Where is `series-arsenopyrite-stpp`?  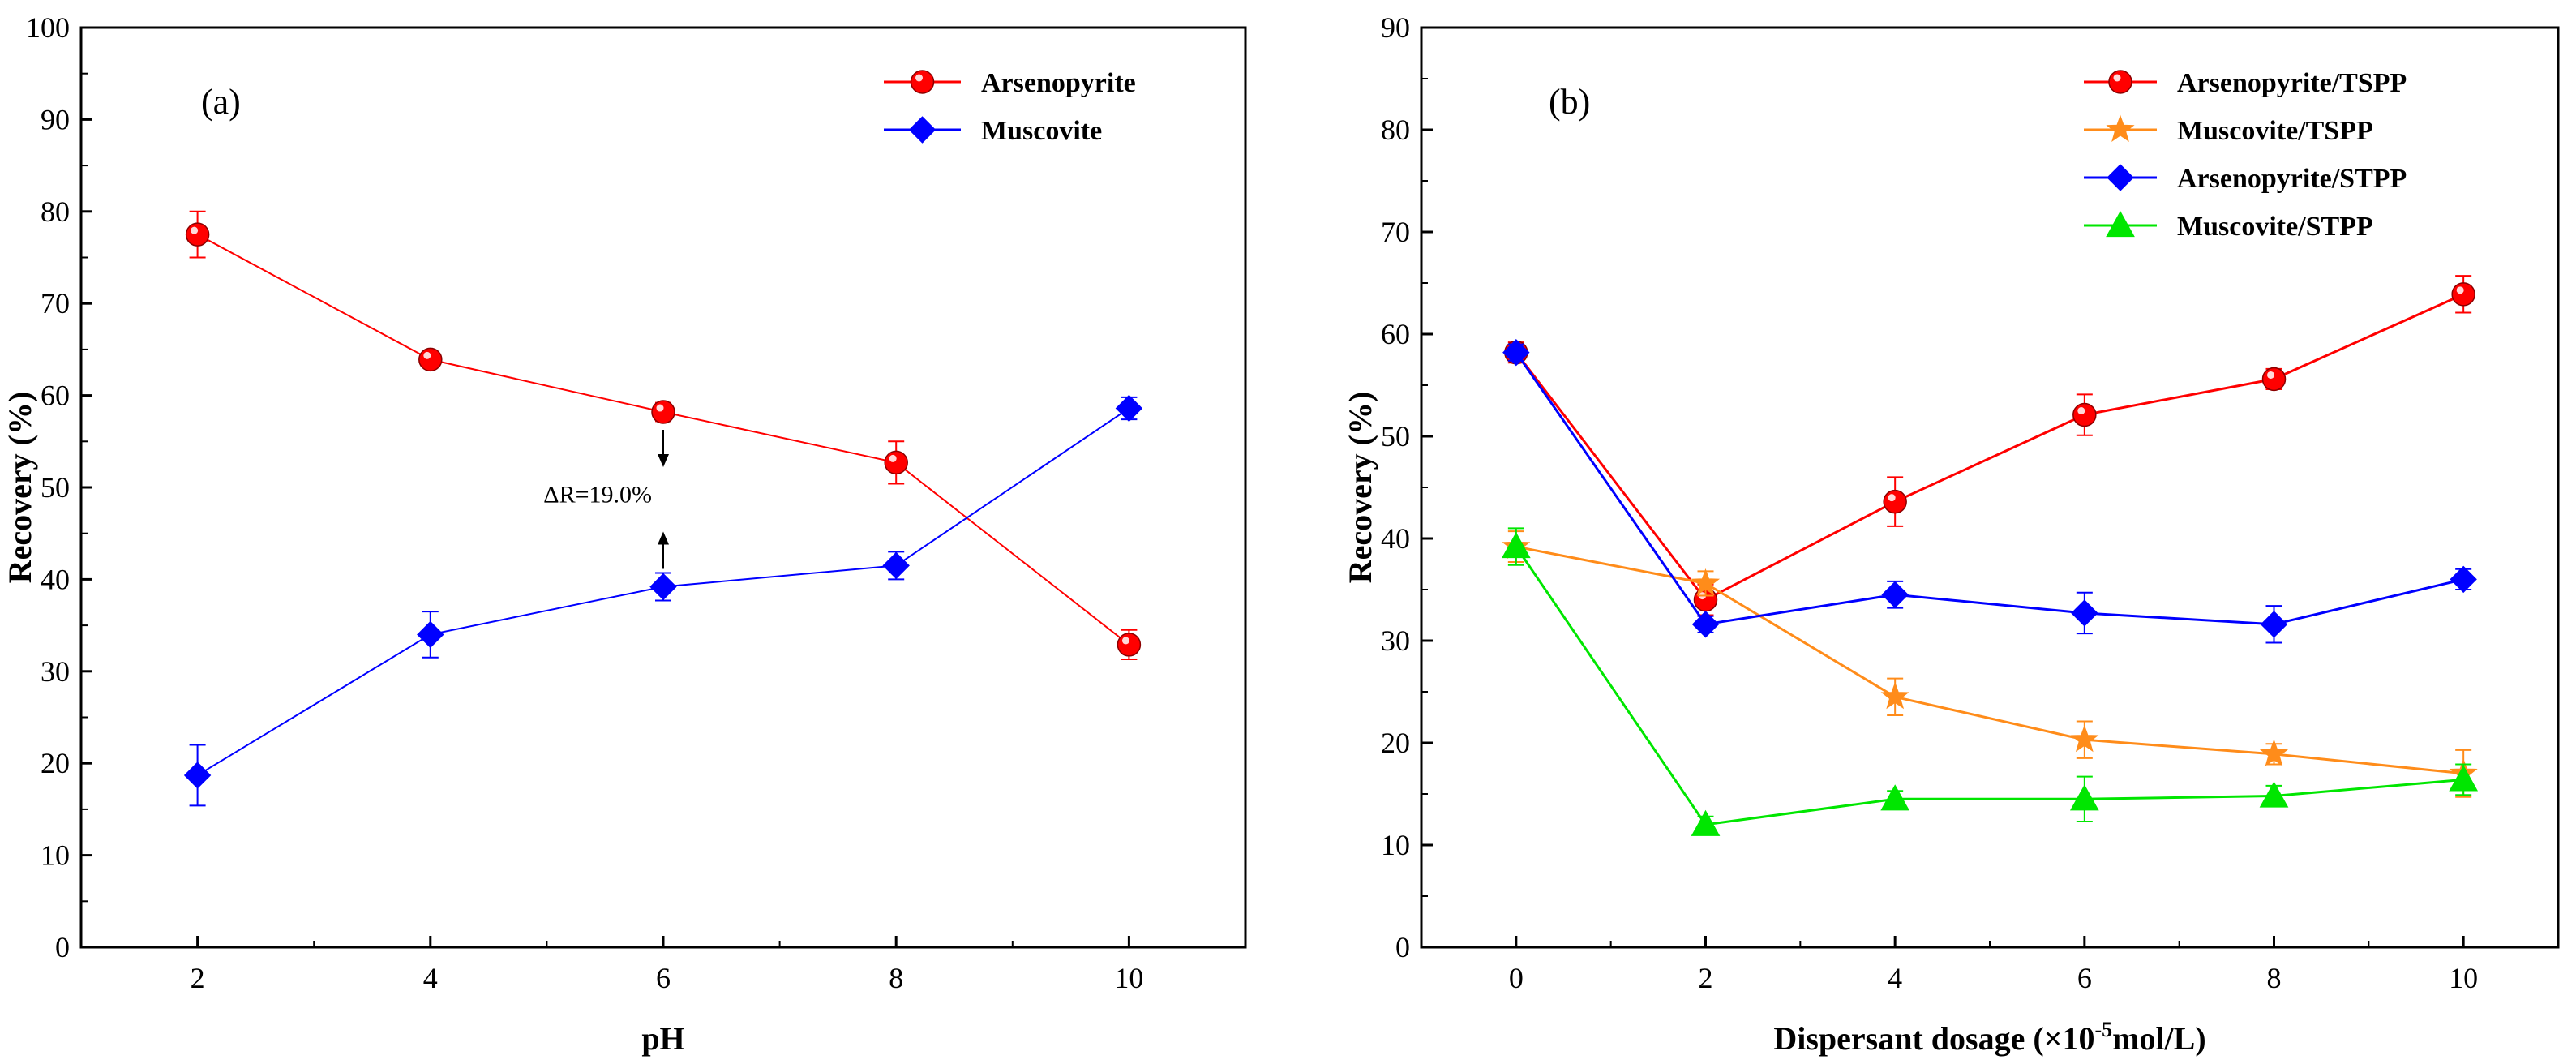 series-arsenopyrite-stpp is located at coordinates (1989, 491).